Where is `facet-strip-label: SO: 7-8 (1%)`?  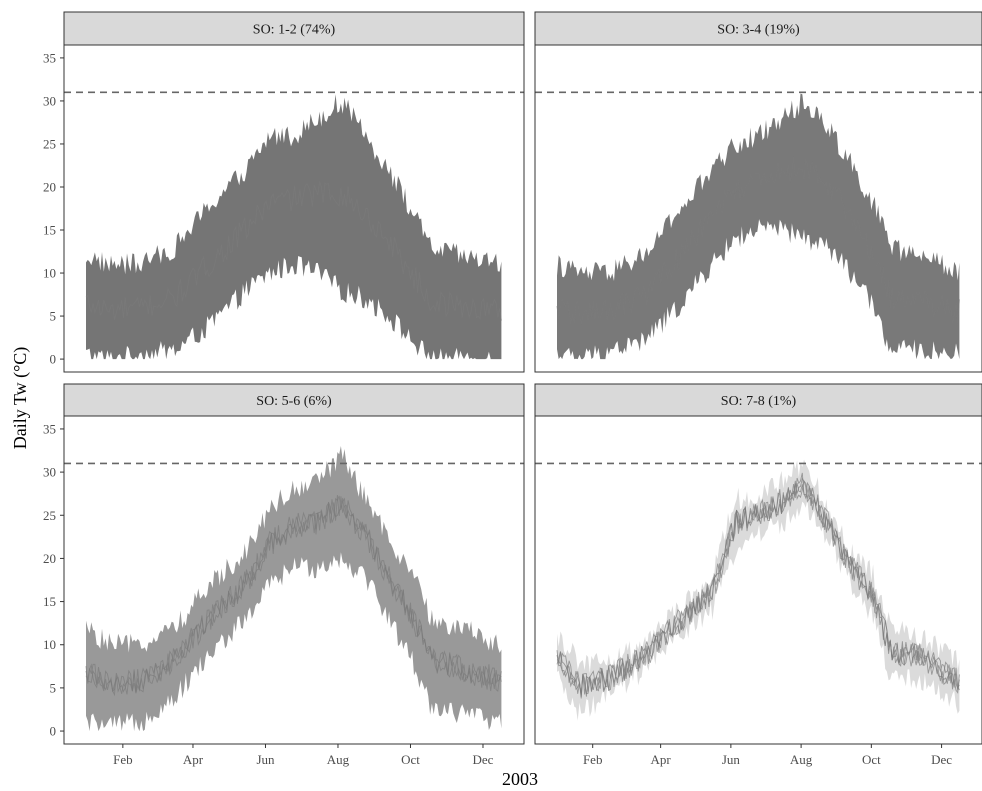 facet-strip-label: SO: 7-8 (1%) is located at coordinates (759, 401).